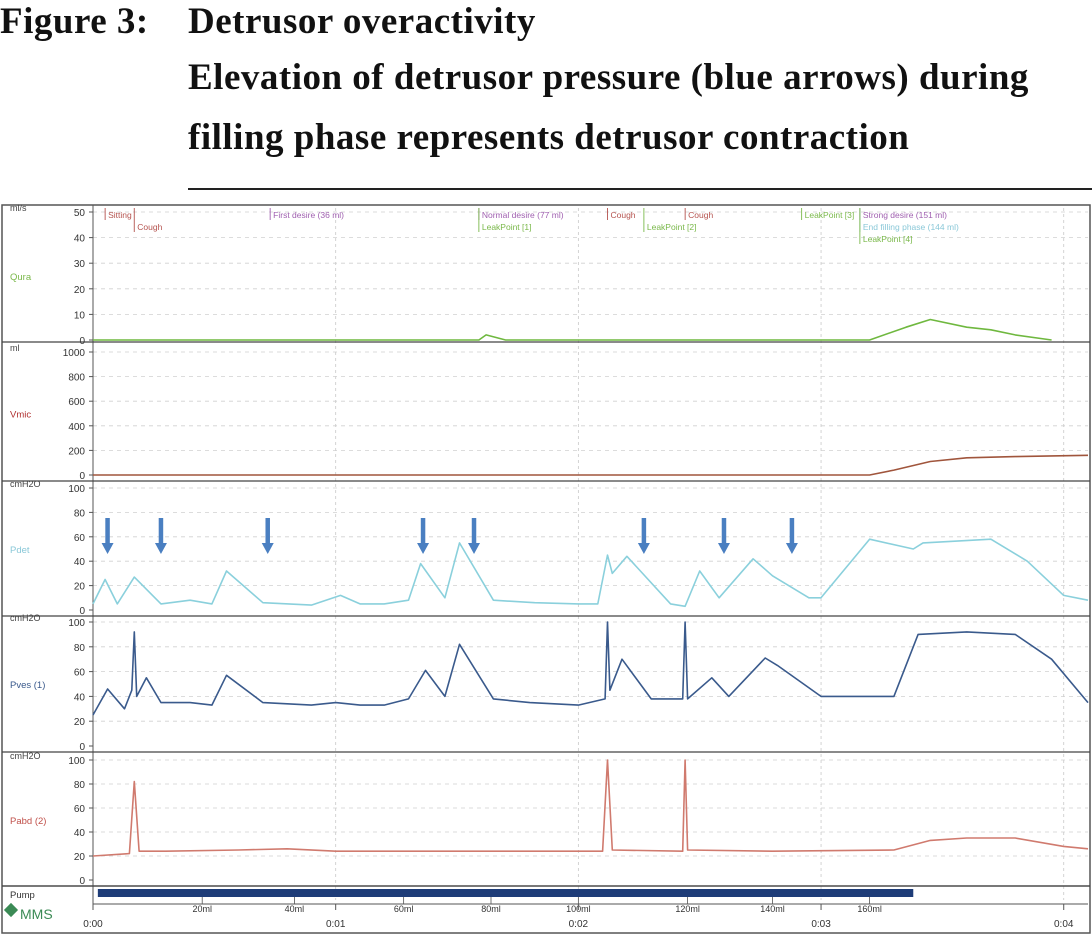 The image size is (1092, 934). I want to click on pump-mark-label-0: 20ml, so click(202, 909).